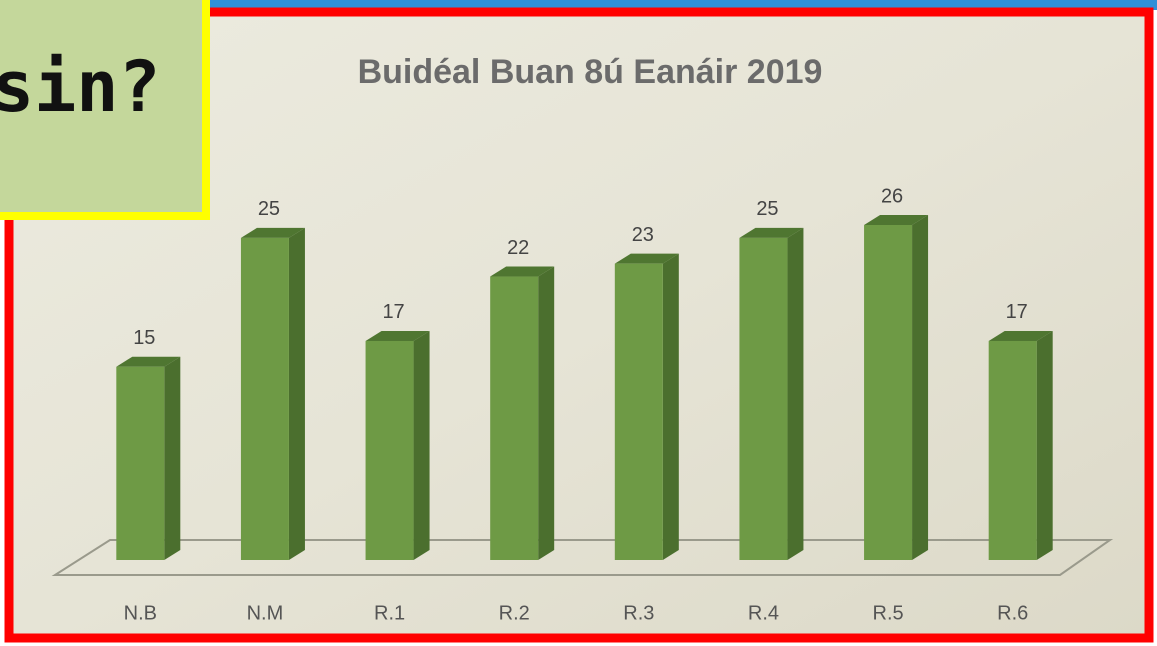 This screenshot has height=646, width=1157. I want to click on x-tick-label: N.M, so click(265, 613).